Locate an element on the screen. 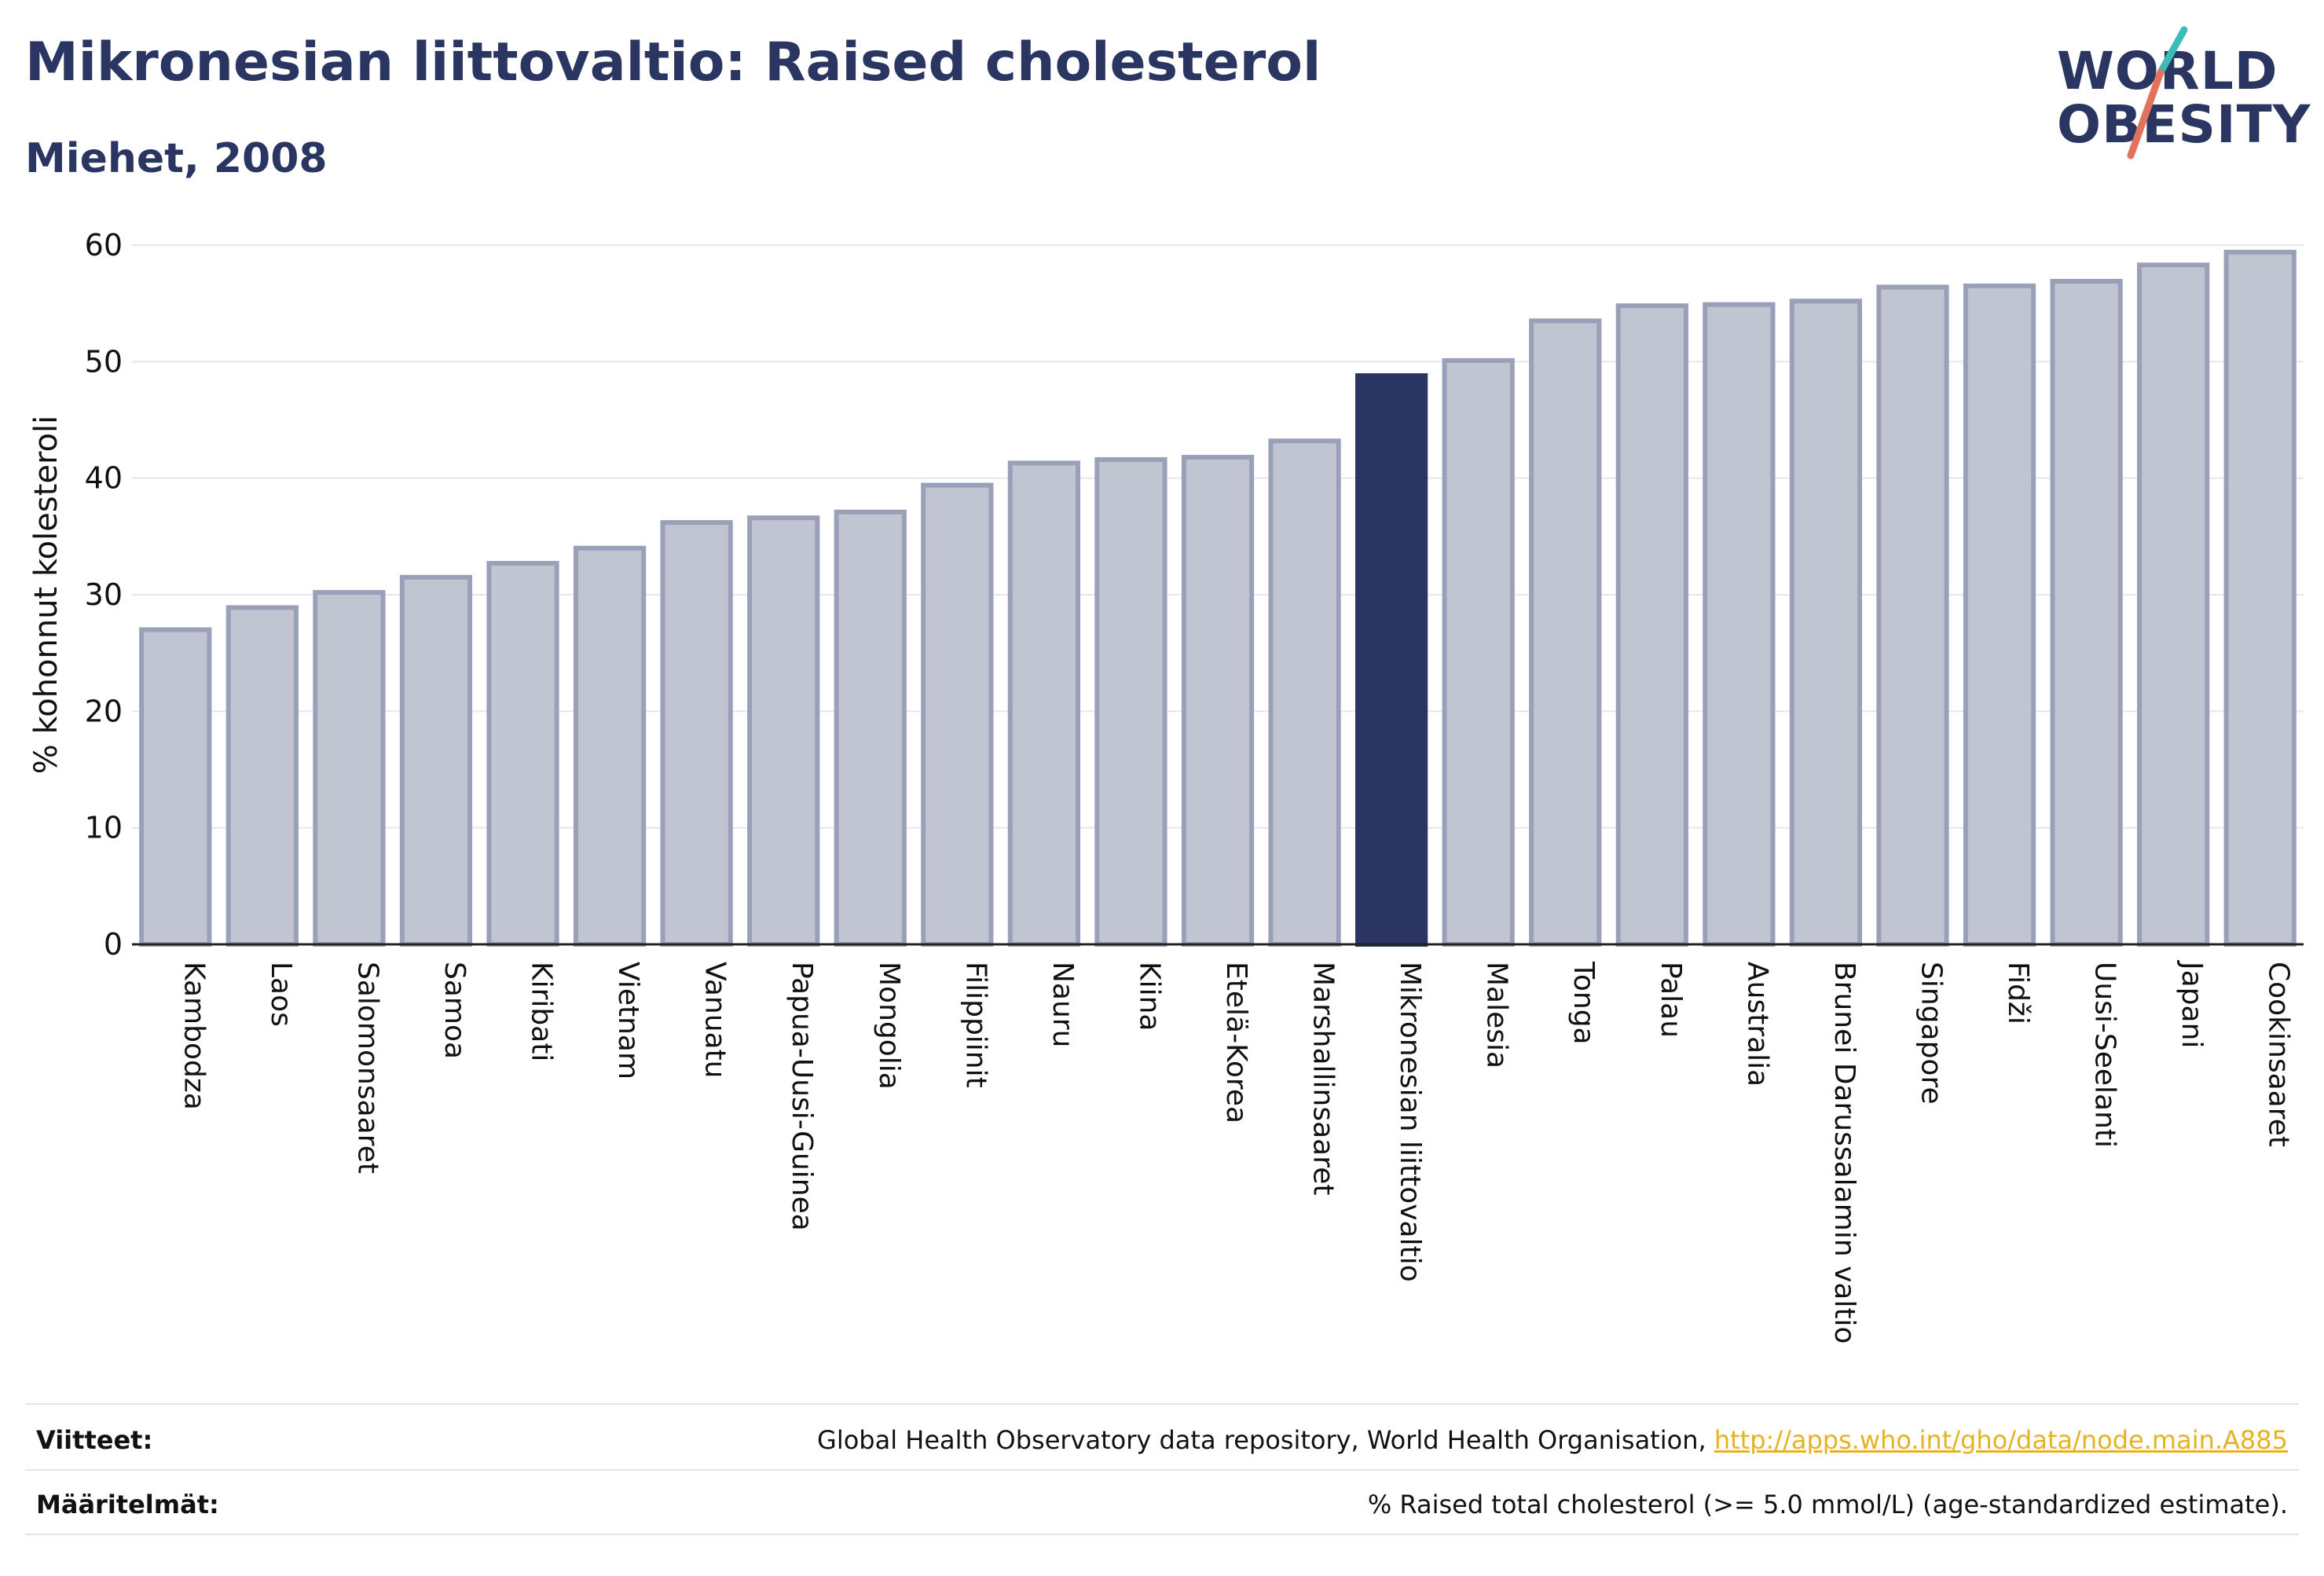 The image size is (2324, 1576). x-tick-label: Etelä-Korea is located at coordinates (1236, 1042).